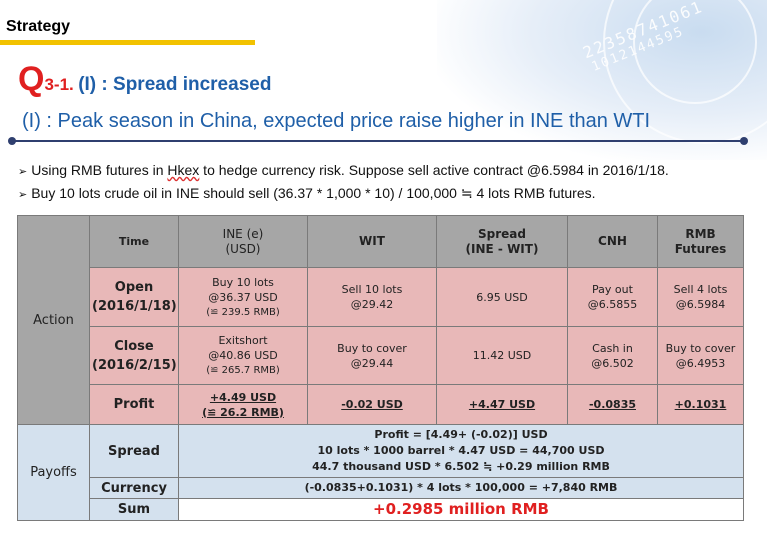 Image resolution: width=767 pixels, height=534 pixels. What do you see at coordinates (134, 297) in the screenshot?
I see `open-label: Open (2016/1/18)` at bounding box center [134, 297].